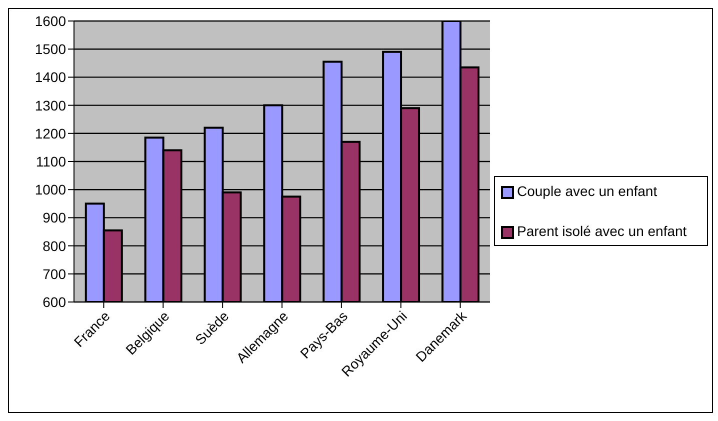 The height and width of the screenshot is (421, 718). Describe the element at coordinates (602, 230) in the screenshot. I see `legend-label: Parent isolé avec un enfant` at that location.